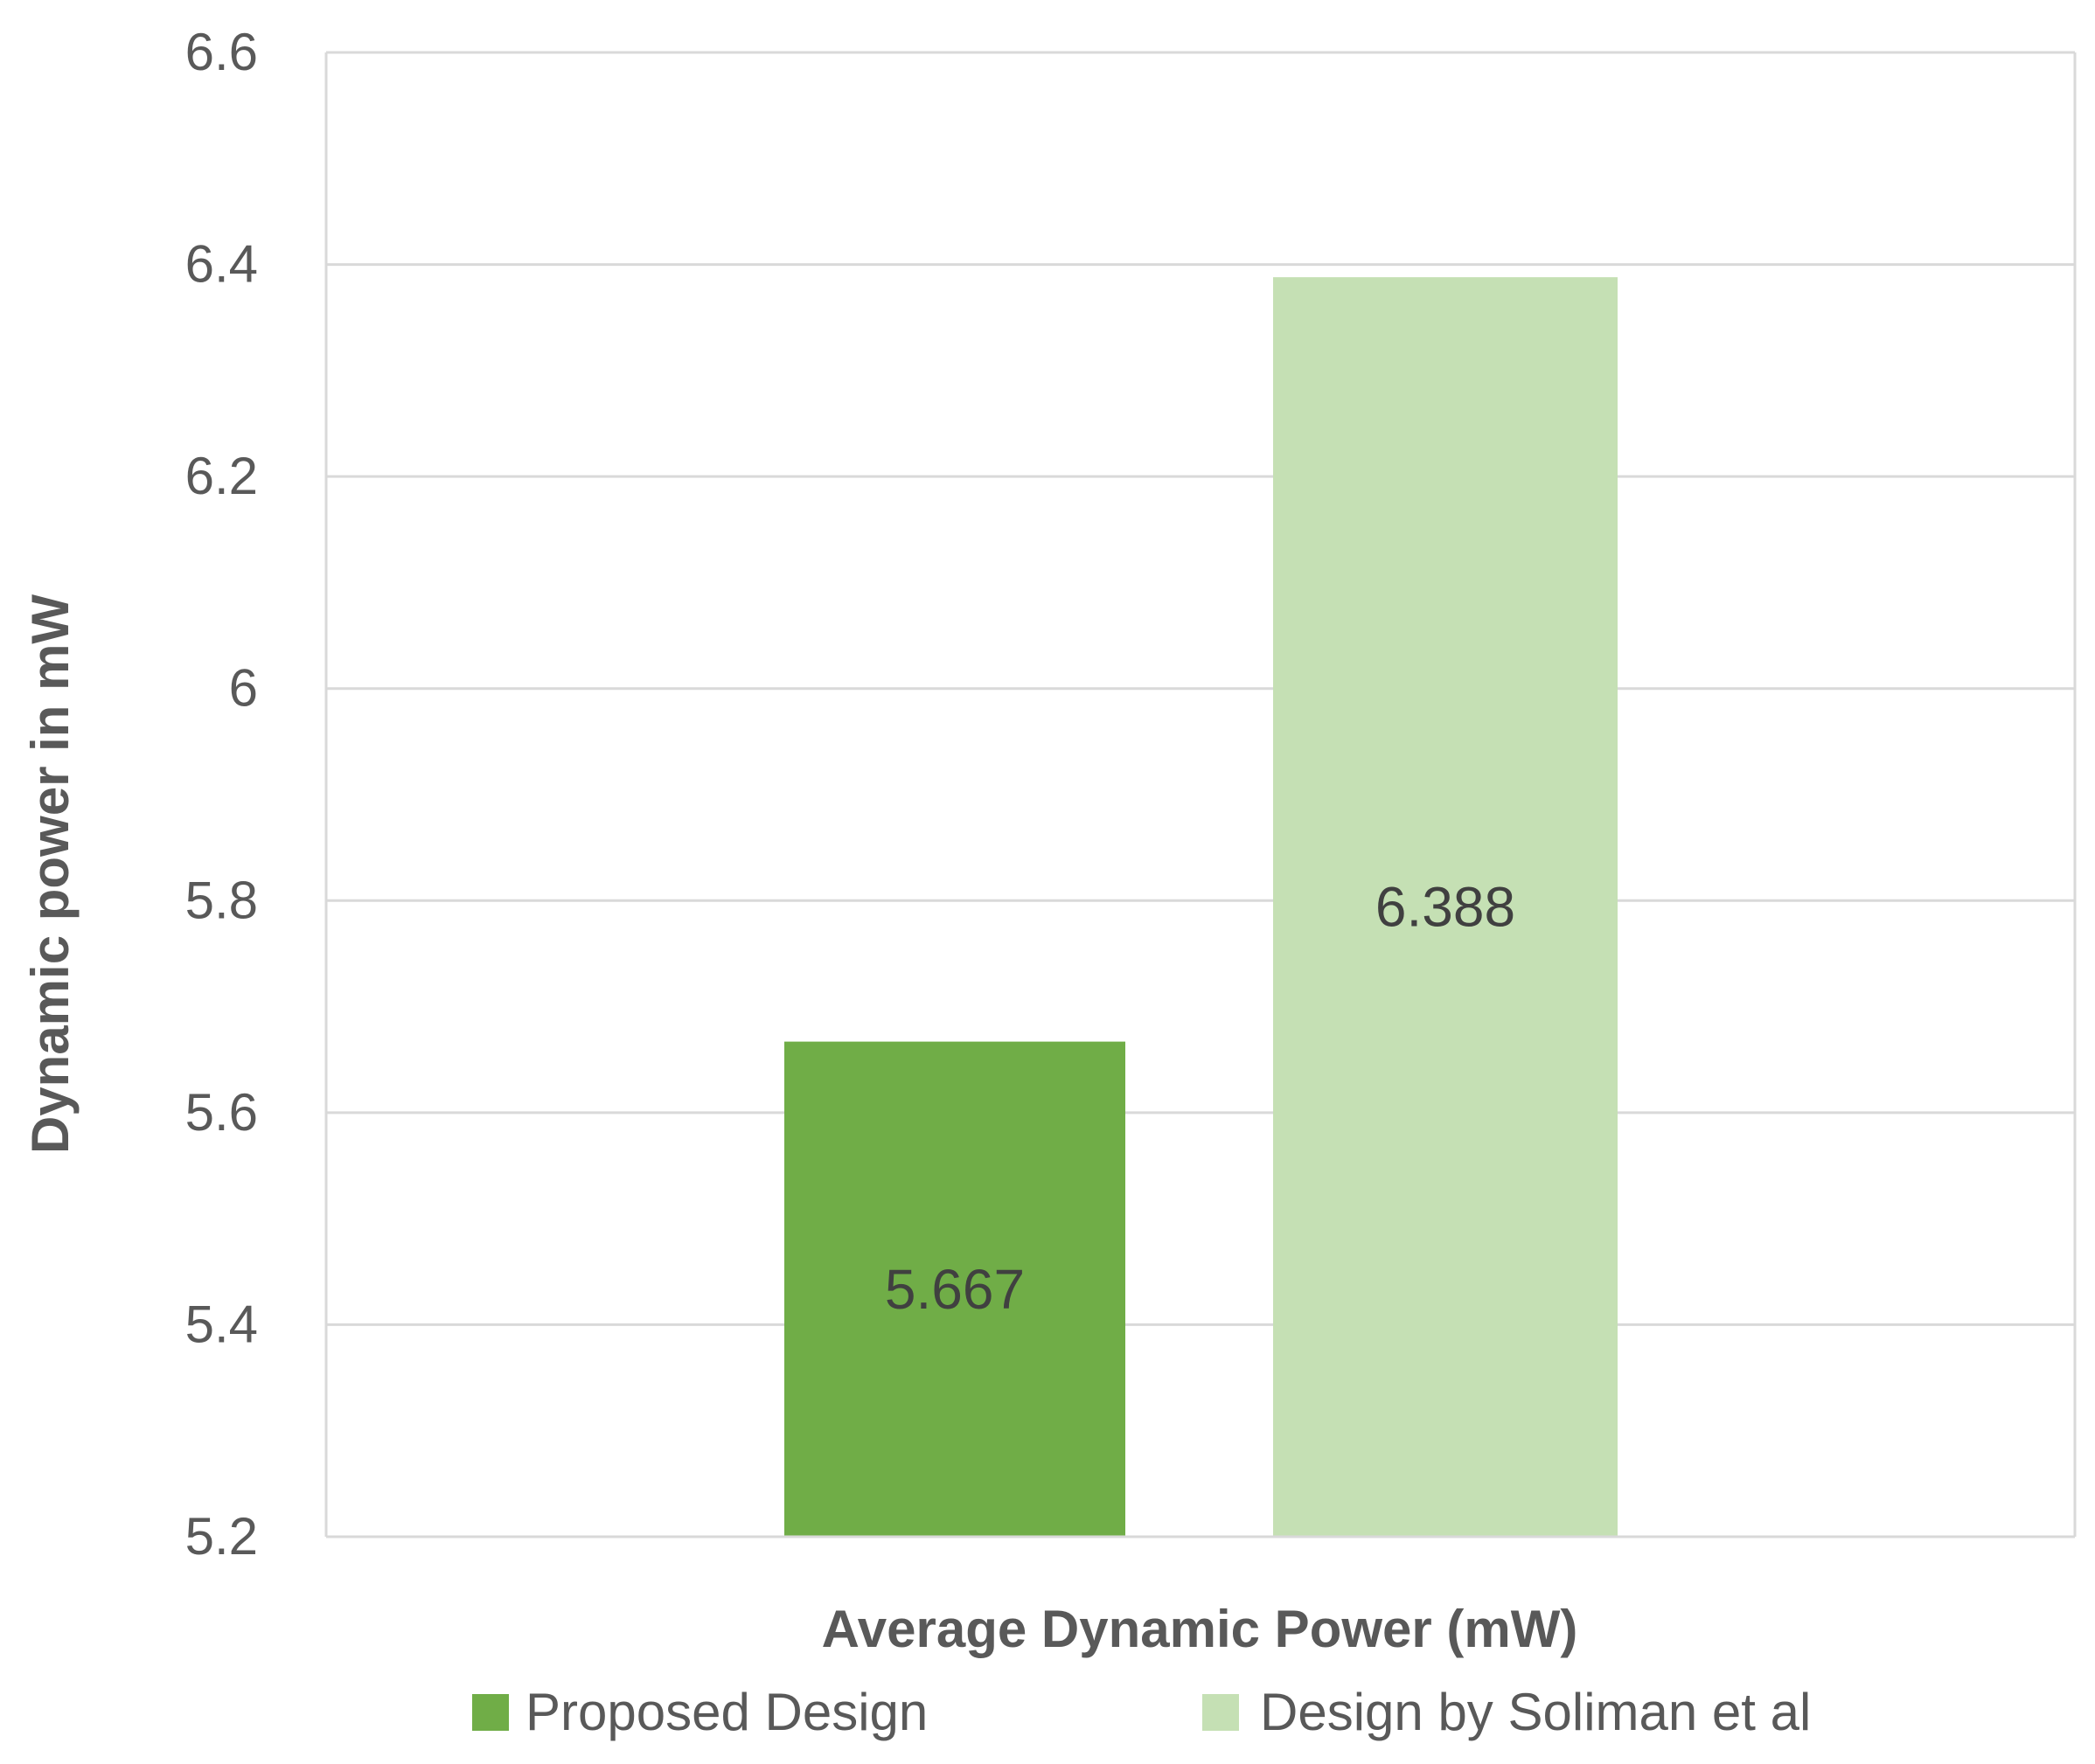 This screenshot has height=1764, width=2095. What do you see at coordinates (1220, 1712) in the screenshot?
I see `legend-swatch-design-by-soliman` at bounding box center [1220, 1712].